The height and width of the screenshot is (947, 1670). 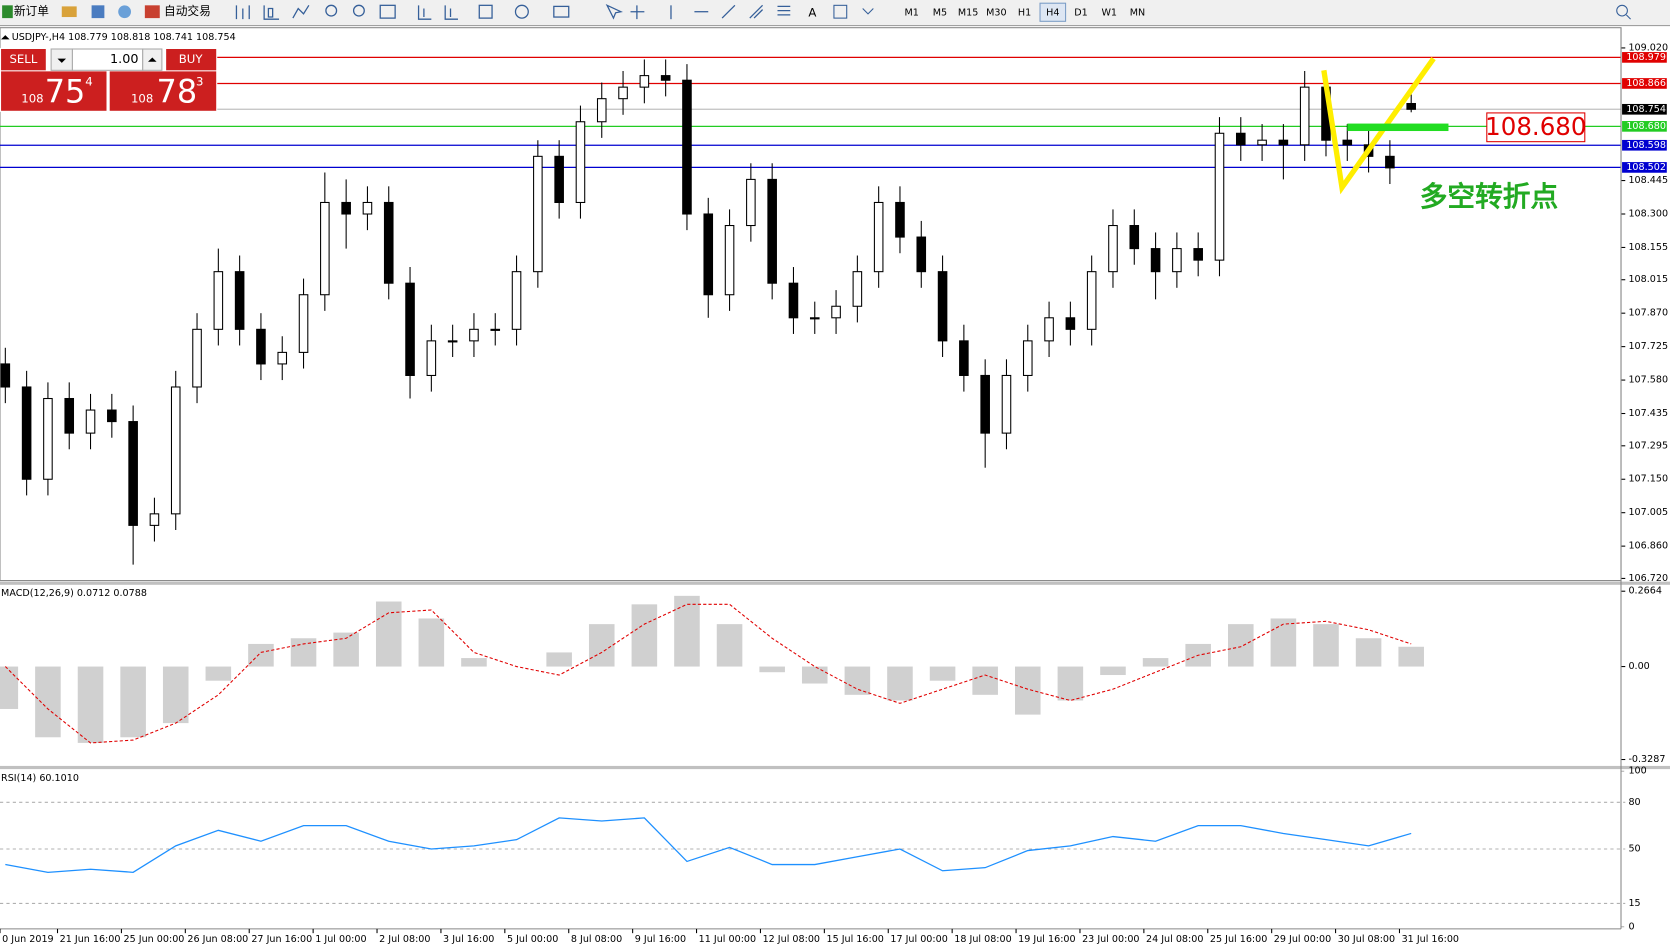 What do you see at coordinates (142, 99) in the screenshot?
I see `buy-price-big: 108` at bounding box center [142, 99].